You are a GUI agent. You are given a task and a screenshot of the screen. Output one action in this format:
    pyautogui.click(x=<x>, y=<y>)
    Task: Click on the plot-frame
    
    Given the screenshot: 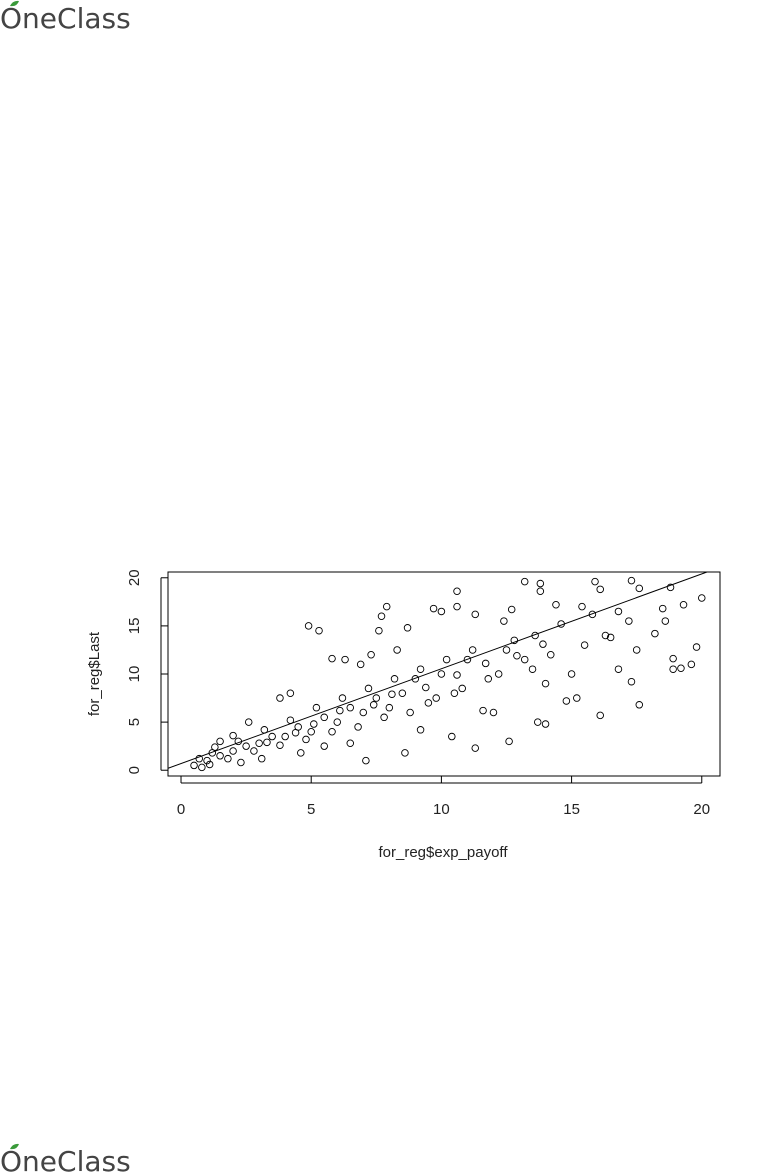 What is the action you would take?
    pyautogui.click(x=444, y=674)
    